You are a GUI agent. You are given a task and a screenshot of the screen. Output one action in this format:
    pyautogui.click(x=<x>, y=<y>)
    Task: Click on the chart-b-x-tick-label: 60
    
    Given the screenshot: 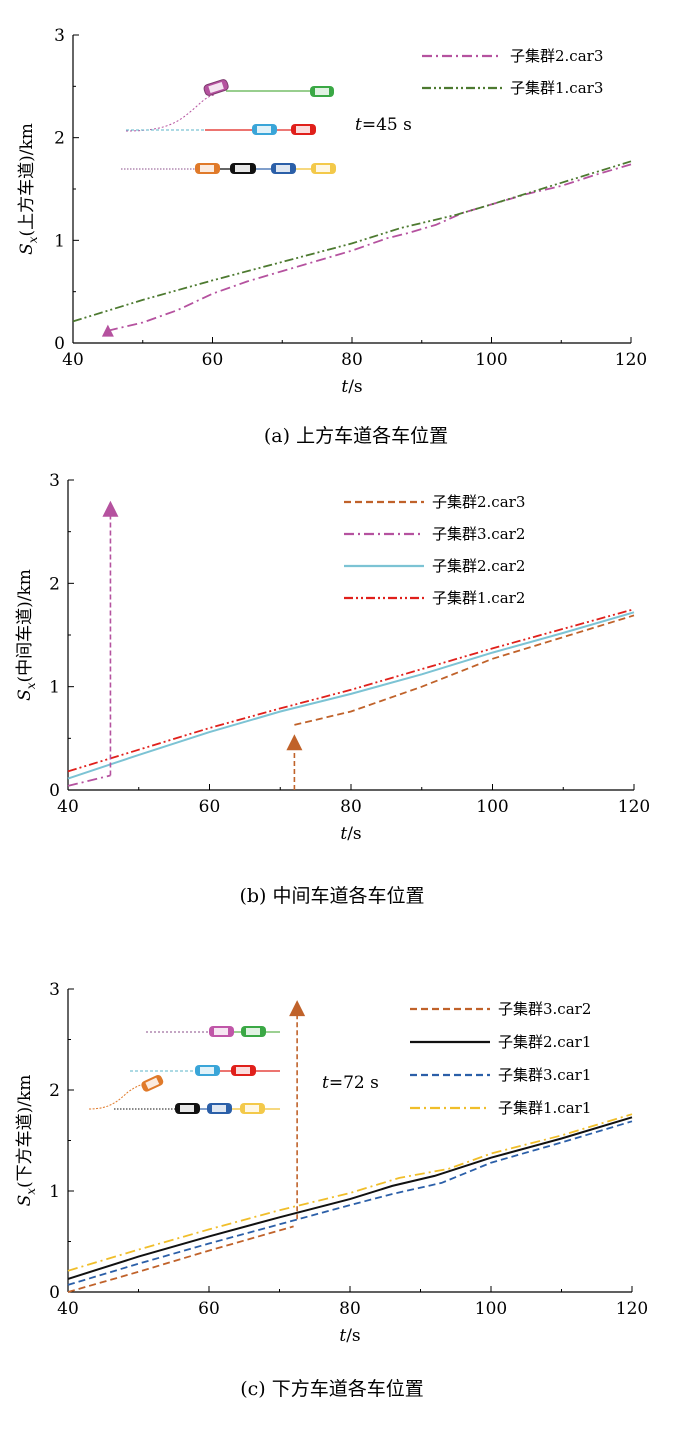 What is the action you would take?
    pyautogui.click(x=210, y=807)
    